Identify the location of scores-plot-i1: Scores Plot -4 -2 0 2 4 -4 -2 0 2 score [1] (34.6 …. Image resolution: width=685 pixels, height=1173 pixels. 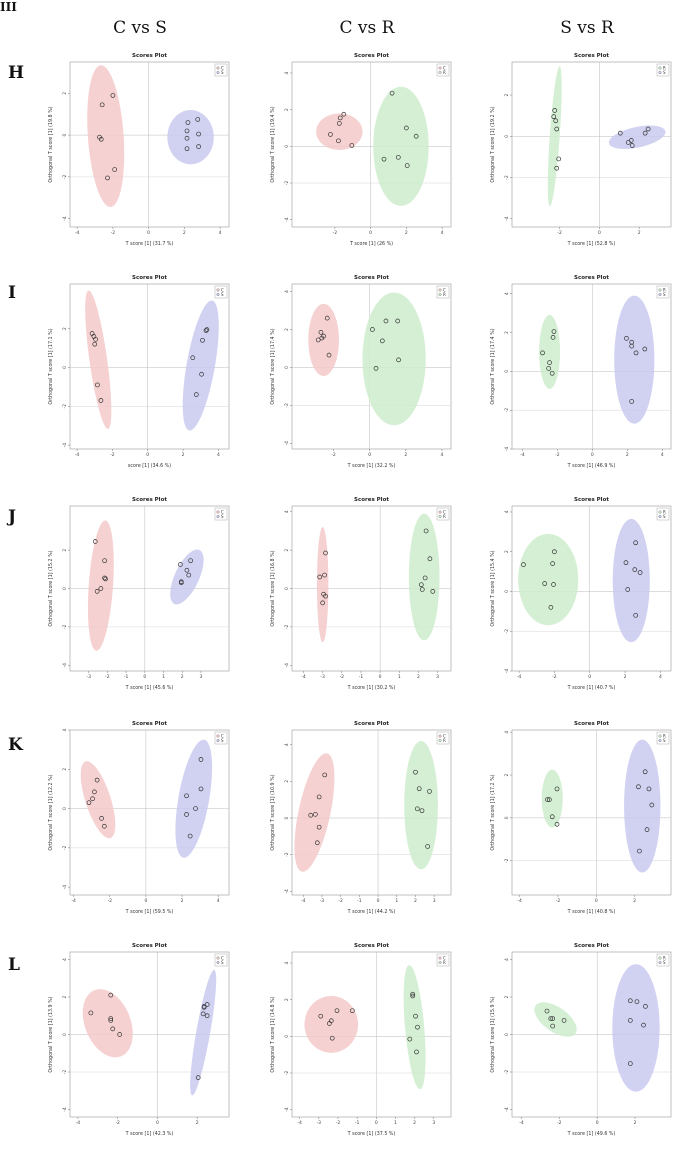
(139, 372).